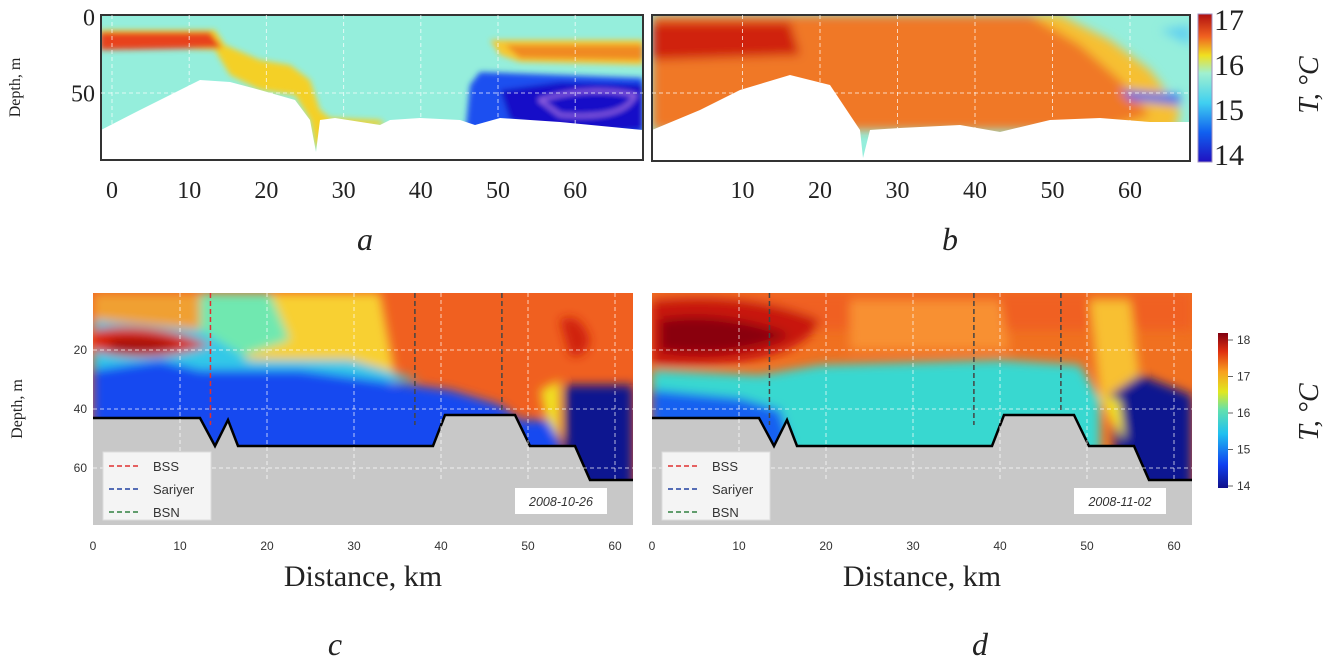 The image size is (1332, 657). I want to click on panel-a-frame, so click(372, 87).